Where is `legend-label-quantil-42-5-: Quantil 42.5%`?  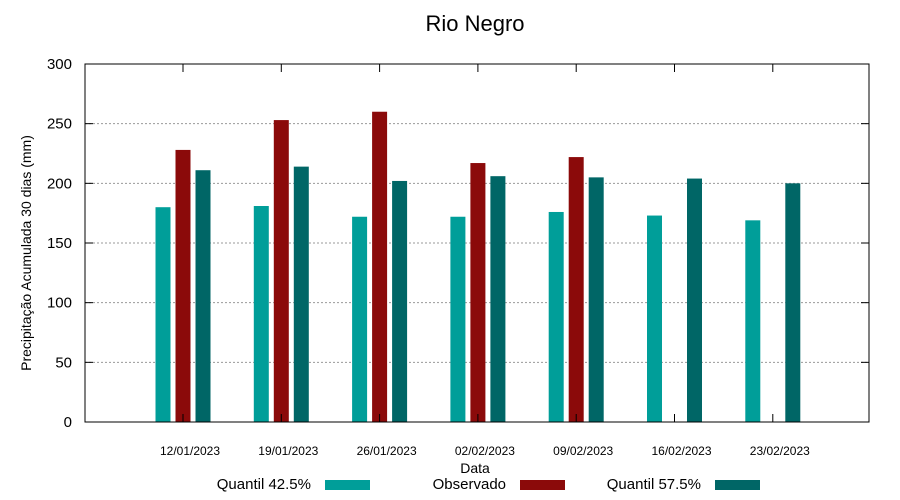
legend-label-quantil-42-5-: Quantil 42.5% is located at coordinates (264, 484).